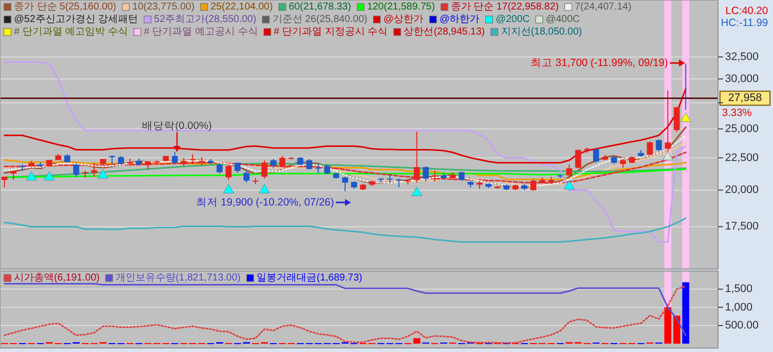 This screenshot has height=352, width=773. Describe the element at coordinates (742, 226) in the screenshot. I see `y-tick-label: 17,500` at that location.